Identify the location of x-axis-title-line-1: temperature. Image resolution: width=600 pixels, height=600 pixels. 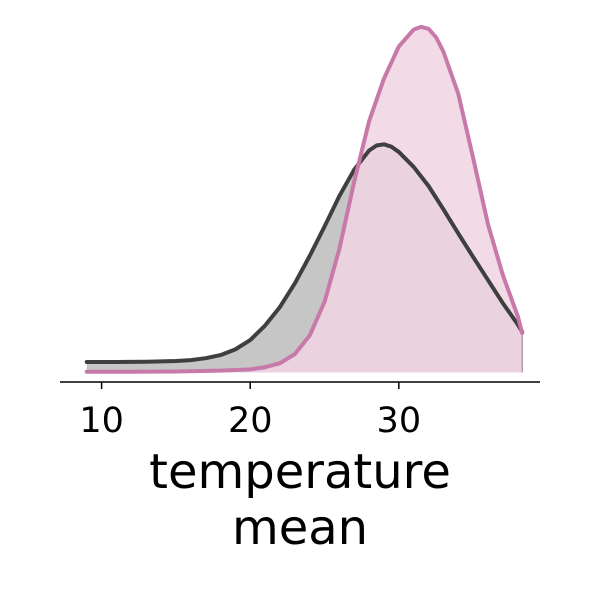
(300, 472).